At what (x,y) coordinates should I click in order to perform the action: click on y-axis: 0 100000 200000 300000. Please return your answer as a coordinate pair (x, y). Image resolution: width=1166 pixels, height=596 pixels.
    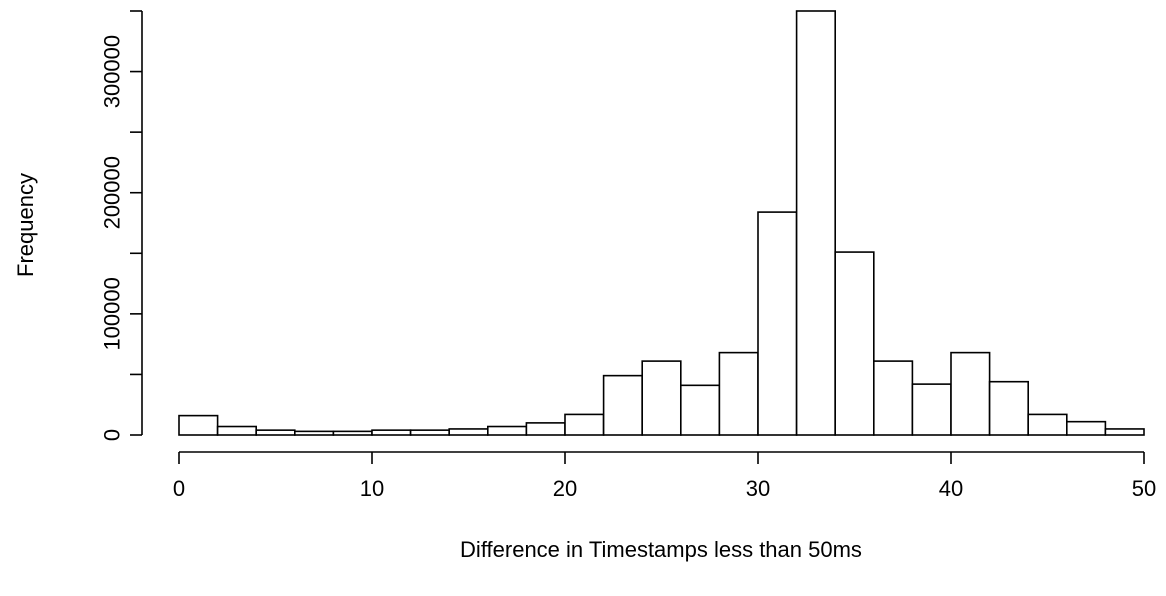
    Looking at the image, I should click on (121, 225).